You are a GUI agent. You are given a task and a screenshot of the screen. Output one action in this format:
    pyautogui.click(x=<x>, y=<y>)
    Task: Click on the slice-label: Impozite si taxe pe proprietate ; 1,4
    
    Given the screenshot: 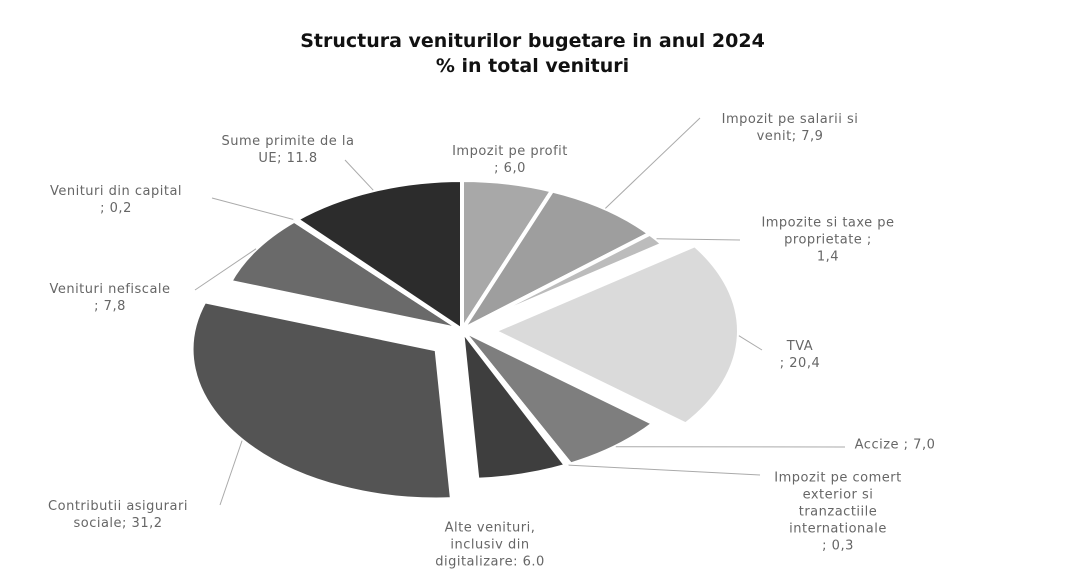 What is the action you would take?
    pyautogui.click(x=828, y=240)
    